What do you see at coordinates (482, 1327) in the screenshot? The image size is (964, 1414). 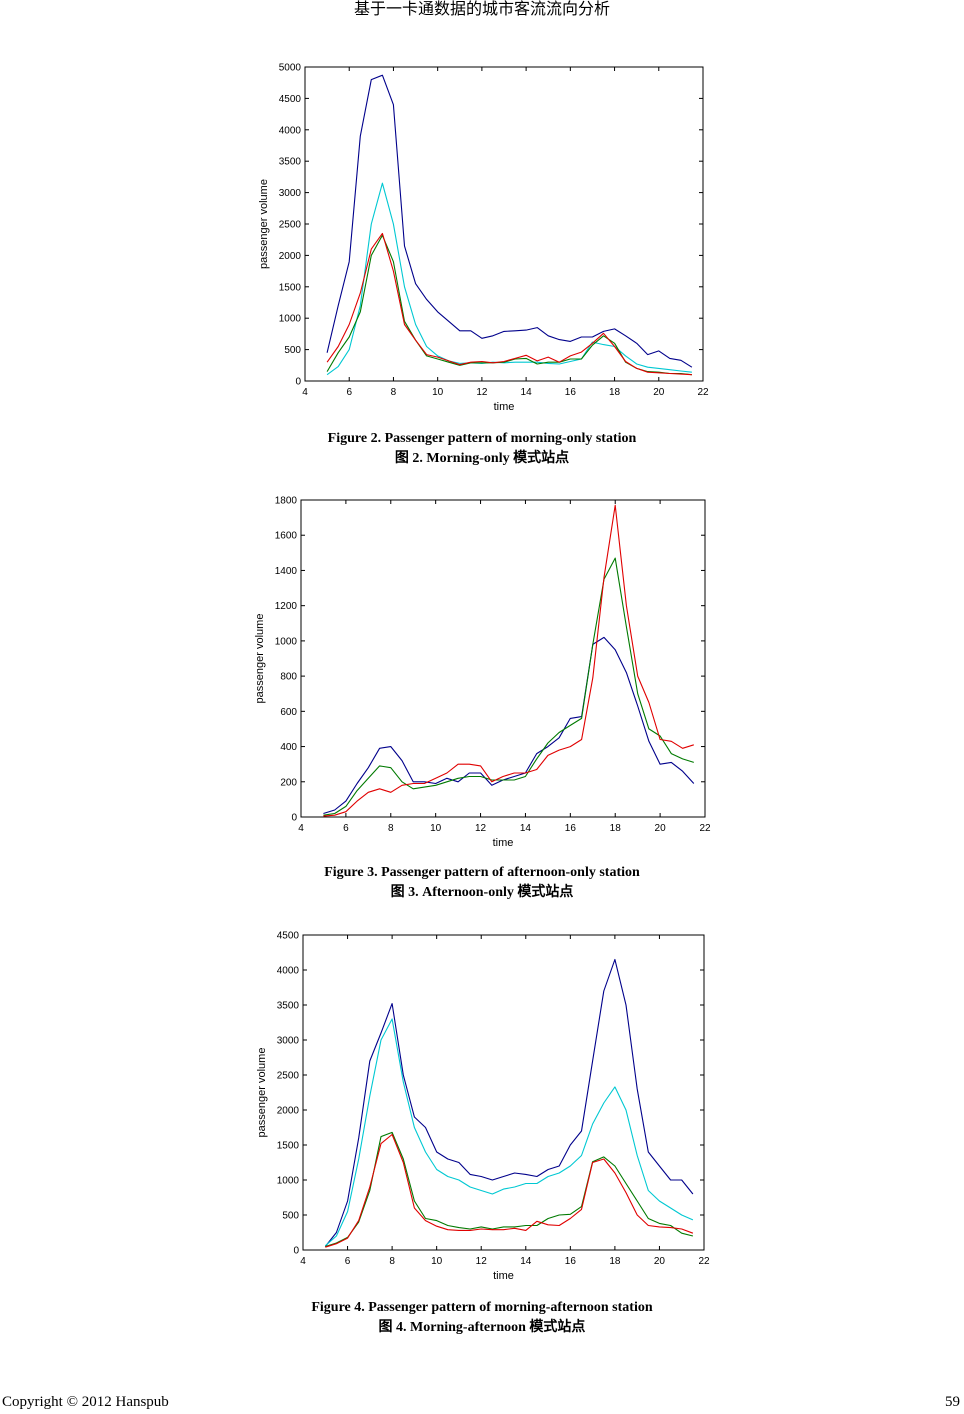 I see `figure-4-caption-zh: 图 4. Morning-afternoon 模式站点` at bounding box center [482, 1327].